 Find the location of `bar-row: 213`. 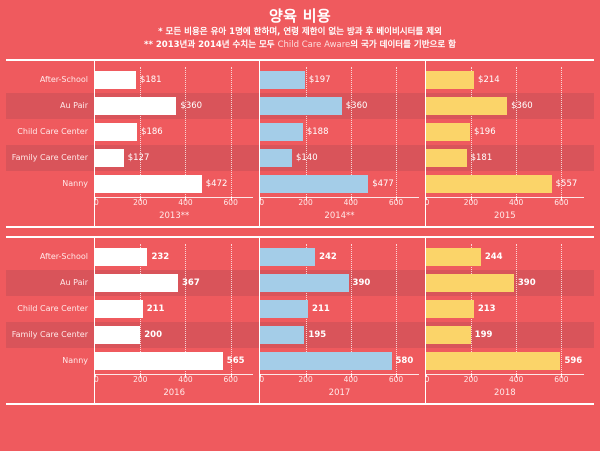

bar-row: 213 is located at coordinates (504, 309).